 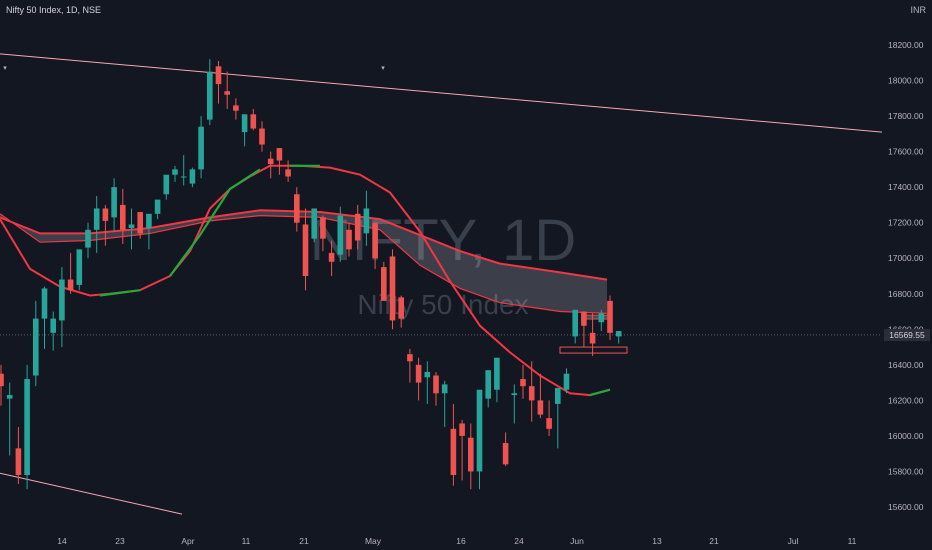 What do you see at coordinates (441, 93) in the screenshot?
I see `upper-trend-line` at bounding box center [441, 93].